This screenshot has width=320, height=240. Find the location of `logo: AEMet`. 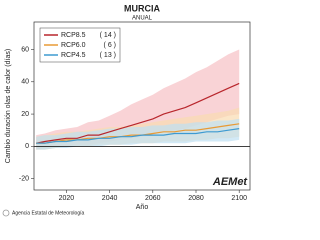

logo: AEMet is located at coordinates (230, 182).